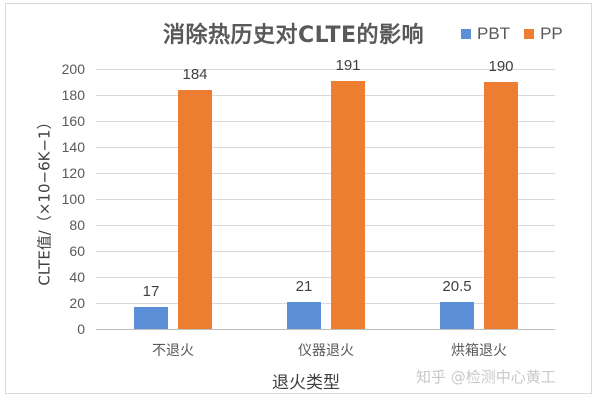 The height and width of the screenshot is (400, 600). Describe the element at coordinates (486, 377) in the screenshot. I see `watermark: 知乎 @检测中心黄工` at that location.